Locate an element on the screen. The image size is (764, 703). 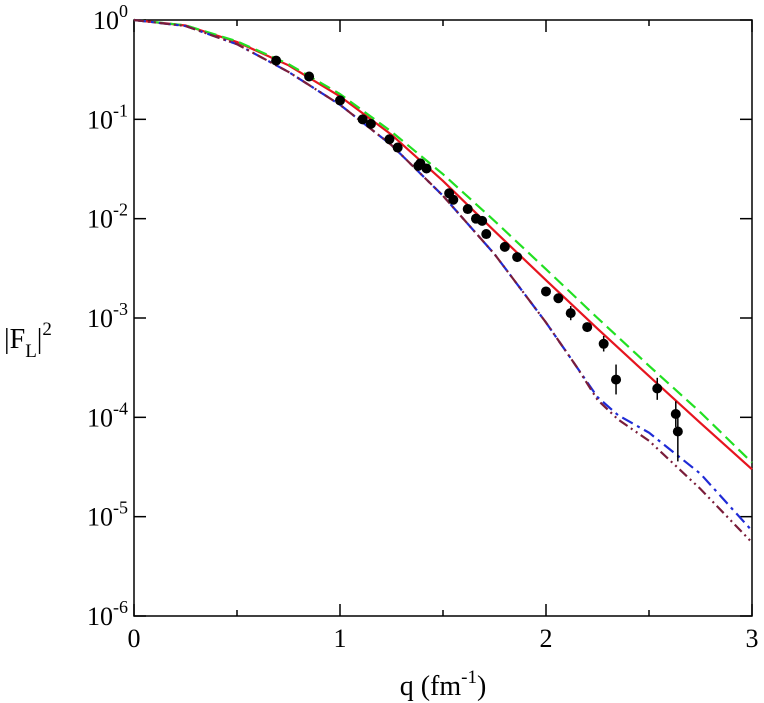
x-tick-label: 2 is located at coordinates (546, 638).